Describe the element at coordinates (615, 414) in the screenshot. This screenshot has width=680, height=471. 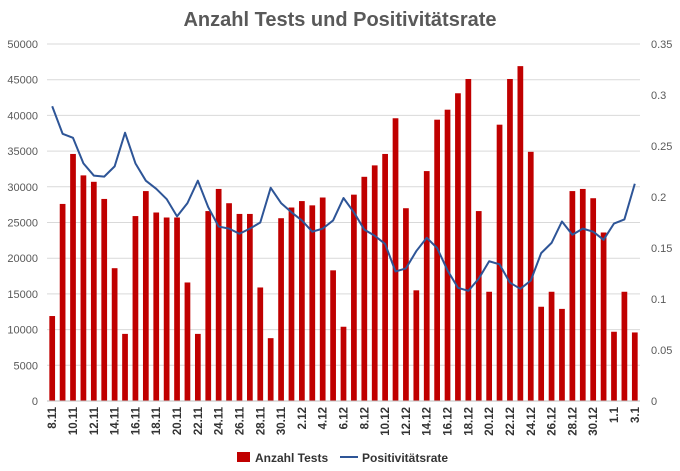
I see `x-tick-label: 1.1` at that location.